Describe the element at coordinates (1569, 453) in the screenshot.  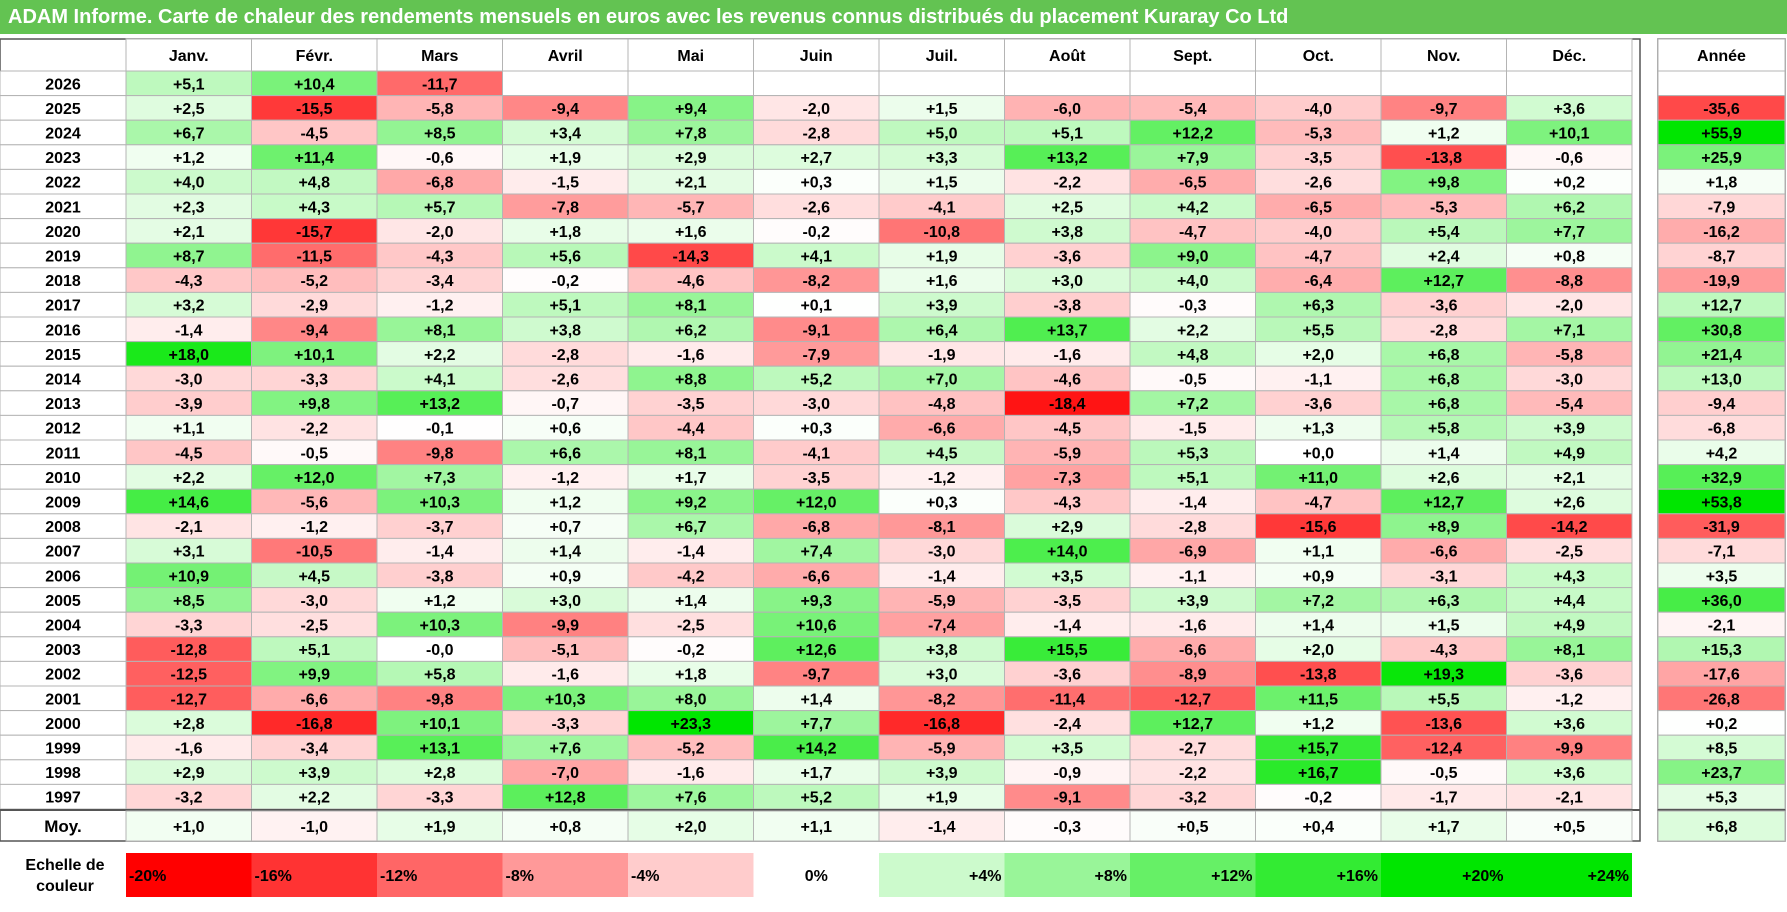
I see `cell-value: +4,9` at that location.